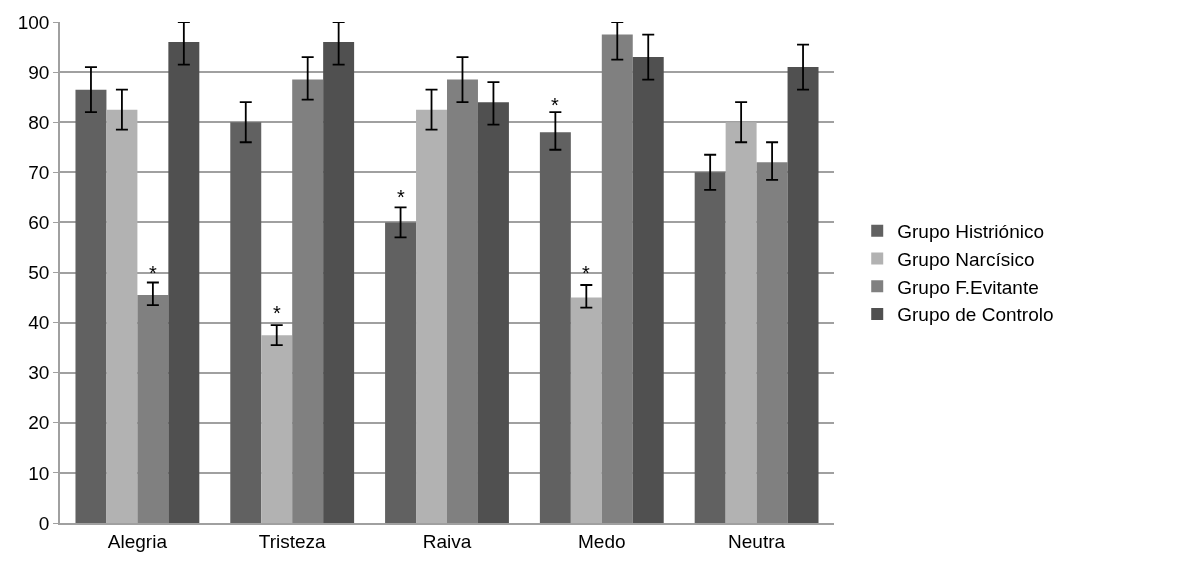 The height and width of the screenshot is (571, 1194). Describe the element at coordinates (602, 541) in the screenshot. I see `x-tick-label: Medo` at that location.